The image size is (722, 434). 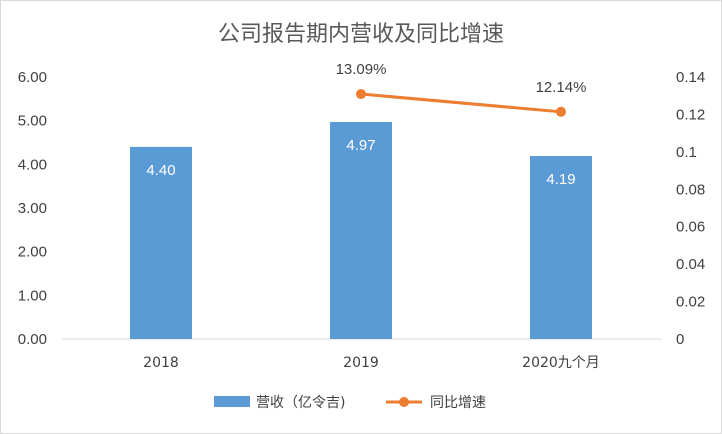 What do you see at coordinates (404, 402) in the screenshot?
I see `legend-line-marker` at bounding box center [404, 402].